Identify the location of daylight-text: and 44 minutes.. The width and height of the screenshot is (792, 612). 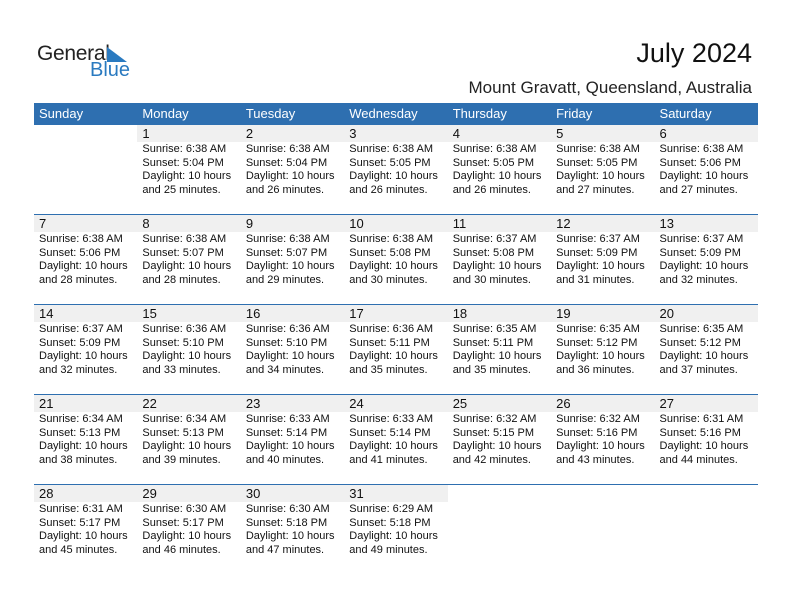
(698, 459).